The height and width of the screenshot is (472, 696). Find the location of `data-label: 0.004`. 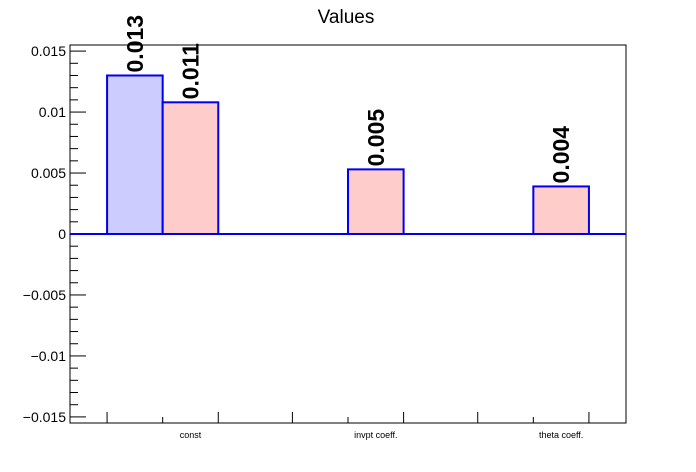

data-label: 0.004 is located at coordinates (561, 155).